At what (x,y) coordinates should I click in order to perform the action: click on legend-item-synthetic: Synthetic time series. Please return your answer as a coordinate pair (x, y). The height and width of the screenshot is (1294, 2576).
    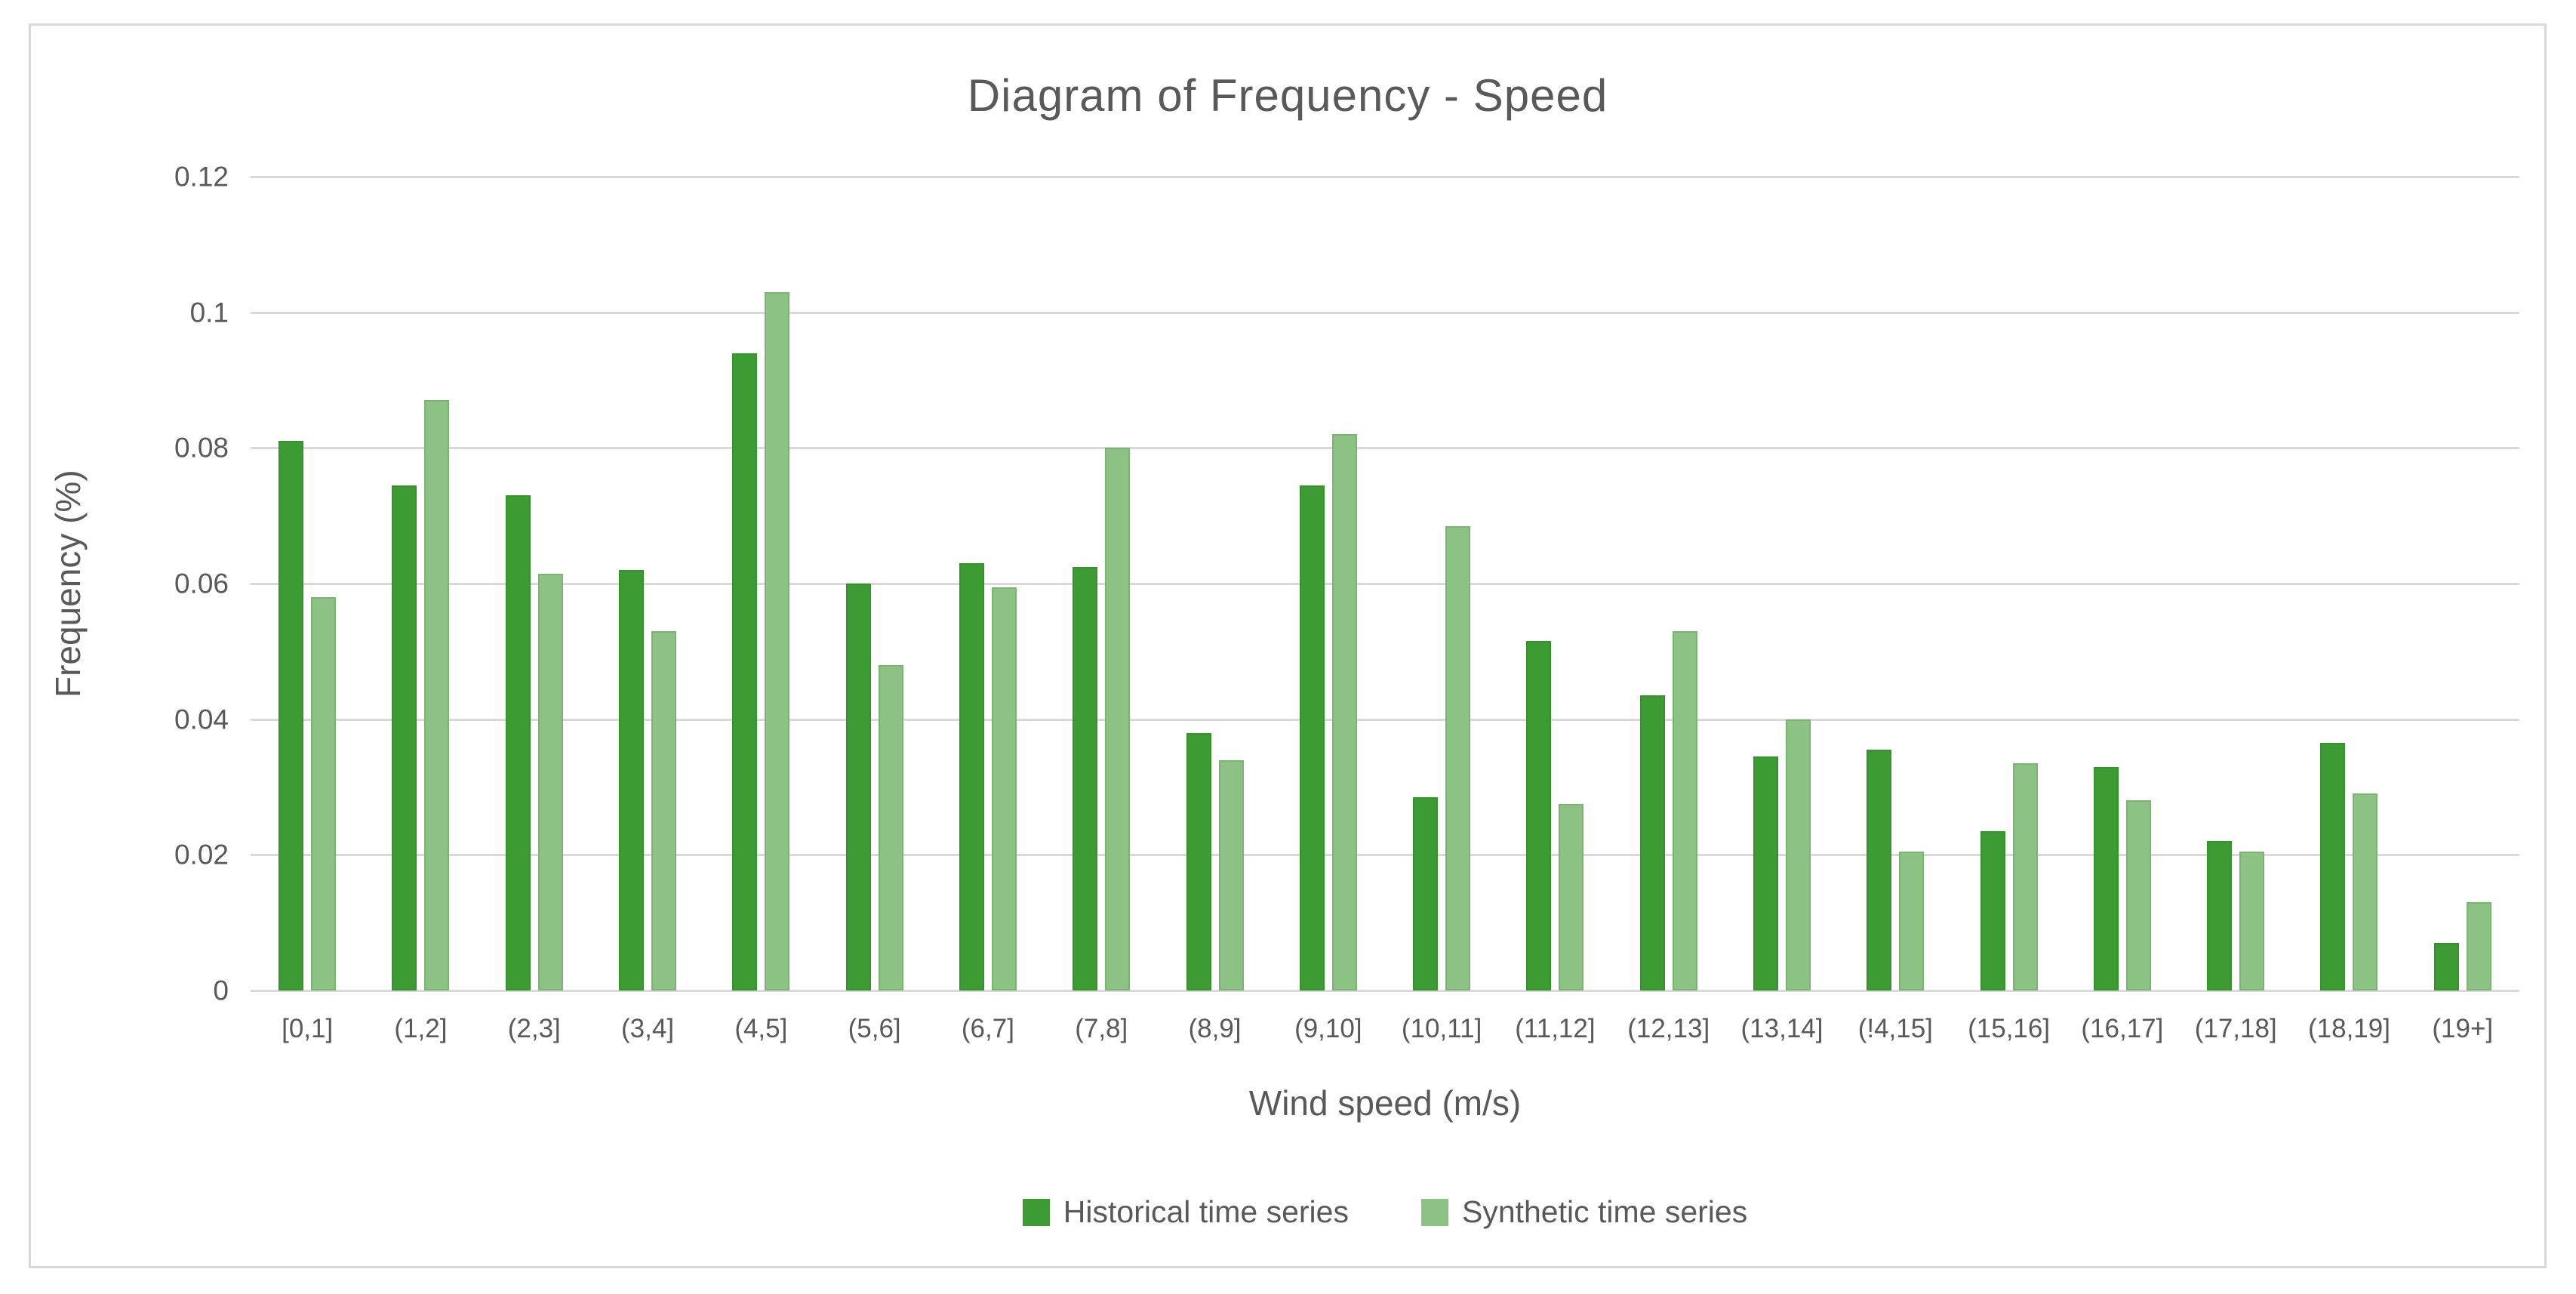
    Looking at the image, I should click on (1584, 1212).